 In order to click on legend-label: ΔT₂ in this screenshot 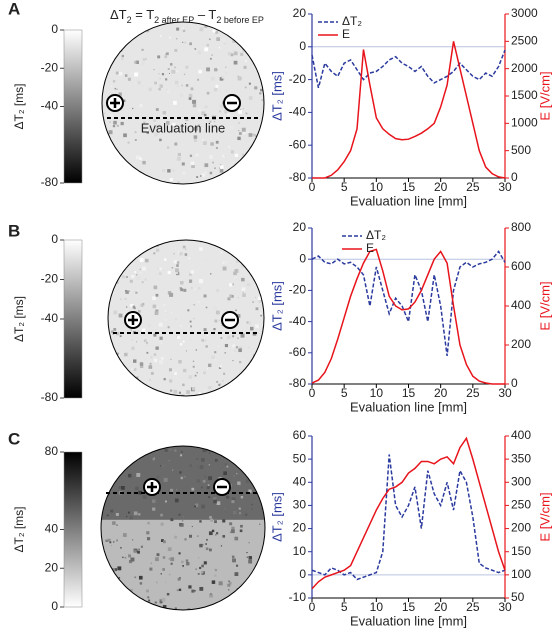, I will do `click(352, 21)`.